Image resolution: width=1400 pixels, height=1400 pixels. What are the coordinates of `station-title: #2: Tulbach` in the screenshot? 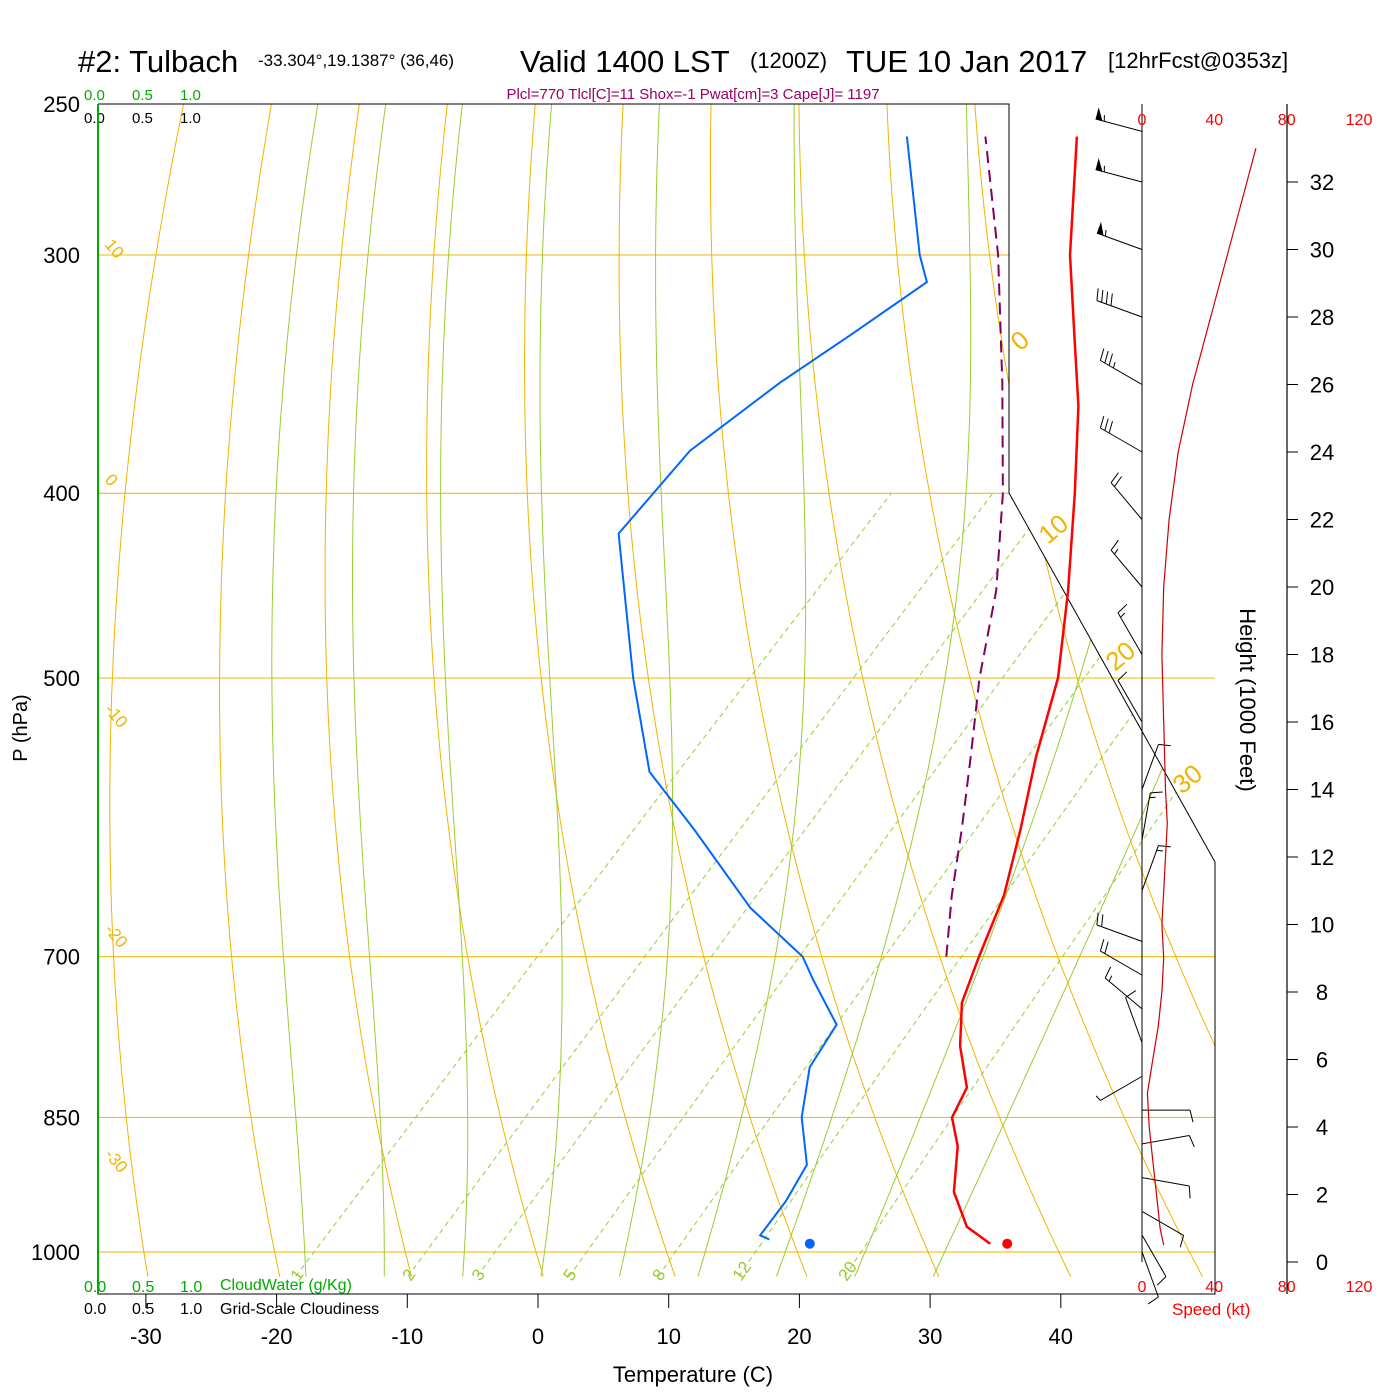 It's located at (158, 61).